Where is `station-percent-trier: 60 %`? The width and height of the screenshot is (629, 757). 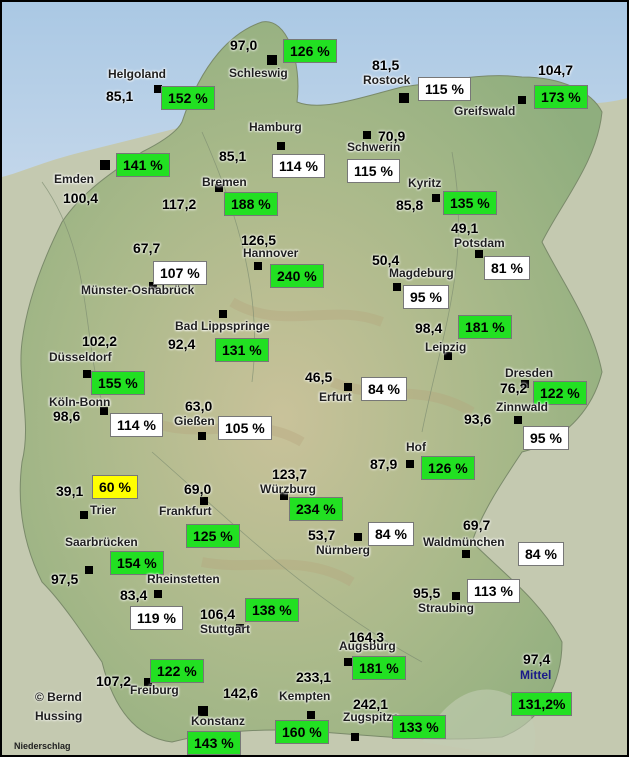 station-percent-trier: 60 % is located at coordinates (115, 487).